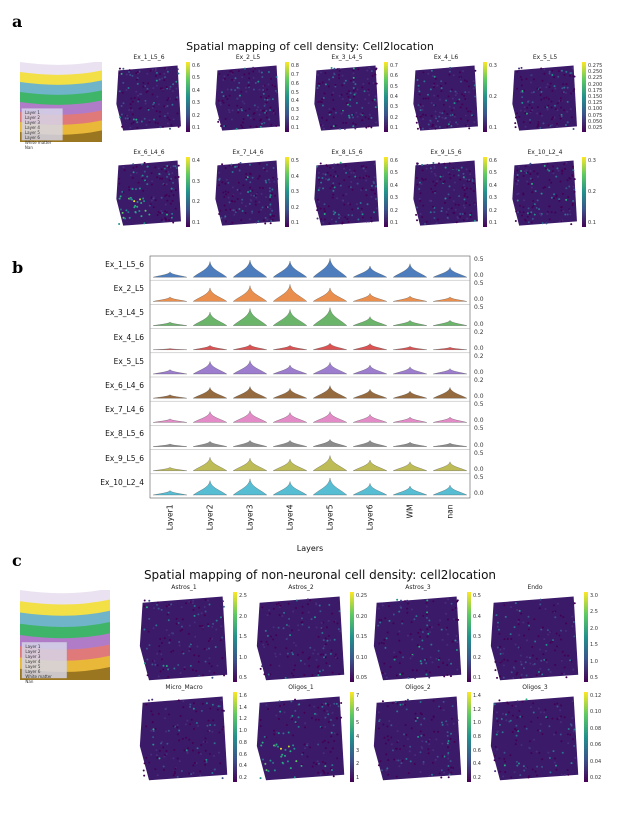 The width and height of the screenshot is (626, 823). I want to click on layer-reference-svg, so click(61, 101).